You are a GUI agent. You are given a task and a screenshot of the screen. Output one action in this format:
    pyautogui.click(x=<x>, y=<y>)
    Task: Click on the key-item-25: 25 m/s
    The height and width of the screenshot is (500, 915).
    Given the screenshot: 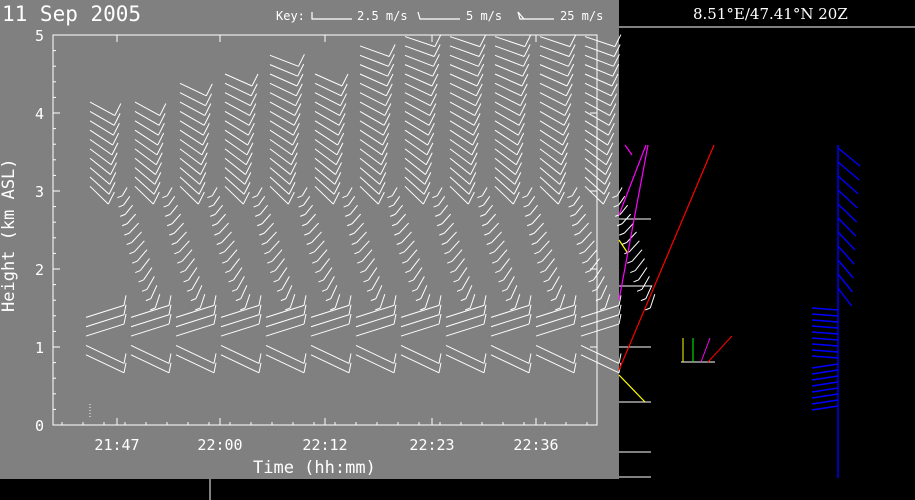 What is the action you would take?
    pyautogui.click(x=582, y=16)
    